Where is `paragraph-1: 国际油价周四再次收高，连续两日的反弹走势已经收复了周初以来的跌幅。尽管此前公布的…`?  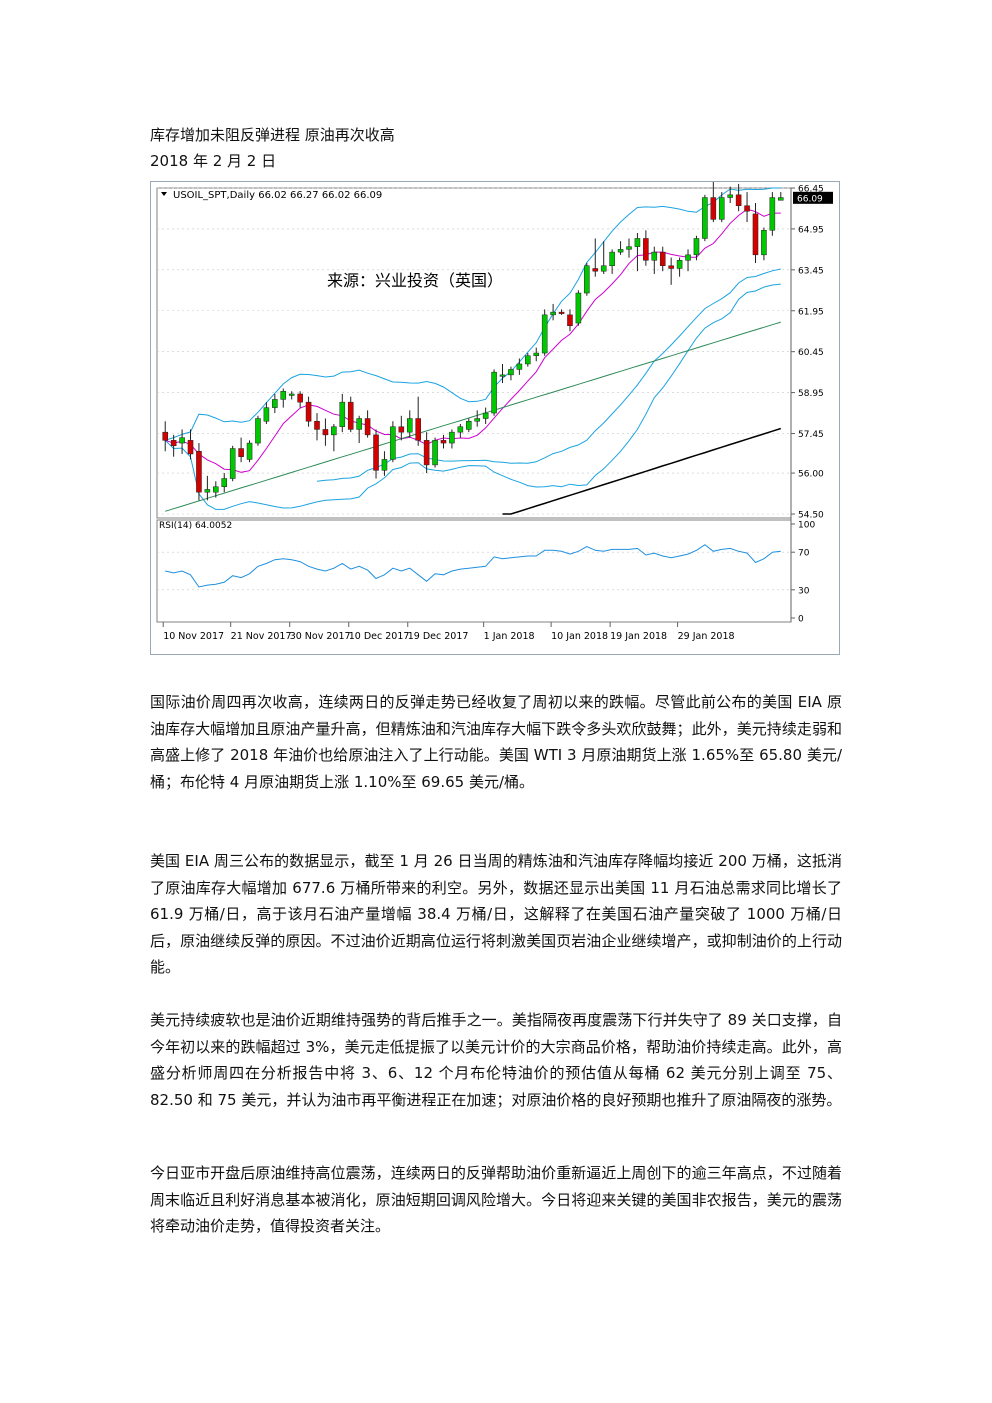
paragraph-1: 国际油价周四再次收高，连续两日的反弹走势已经收复了周初以来的跌幅。尽管此前公布的… is located at coordinates (496, 742).